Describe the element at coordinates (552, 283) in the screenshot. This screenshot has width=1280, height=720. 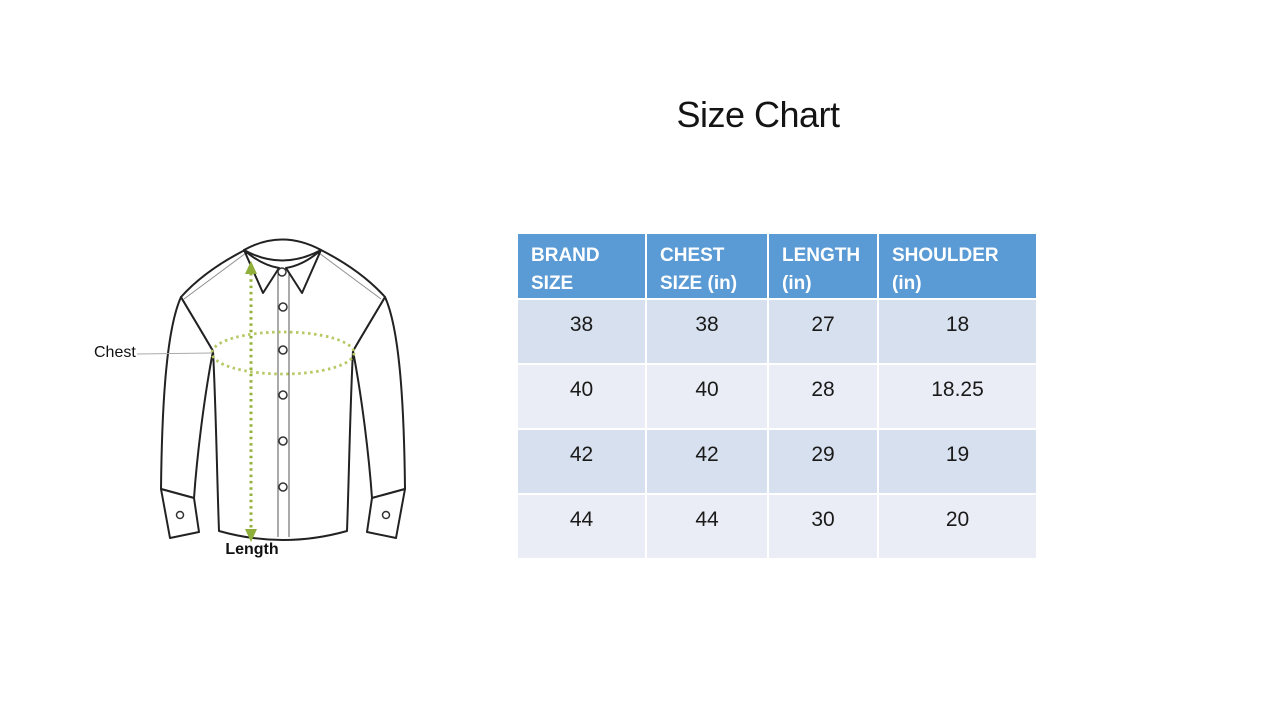
I see `header-line: SIZE` at that location.